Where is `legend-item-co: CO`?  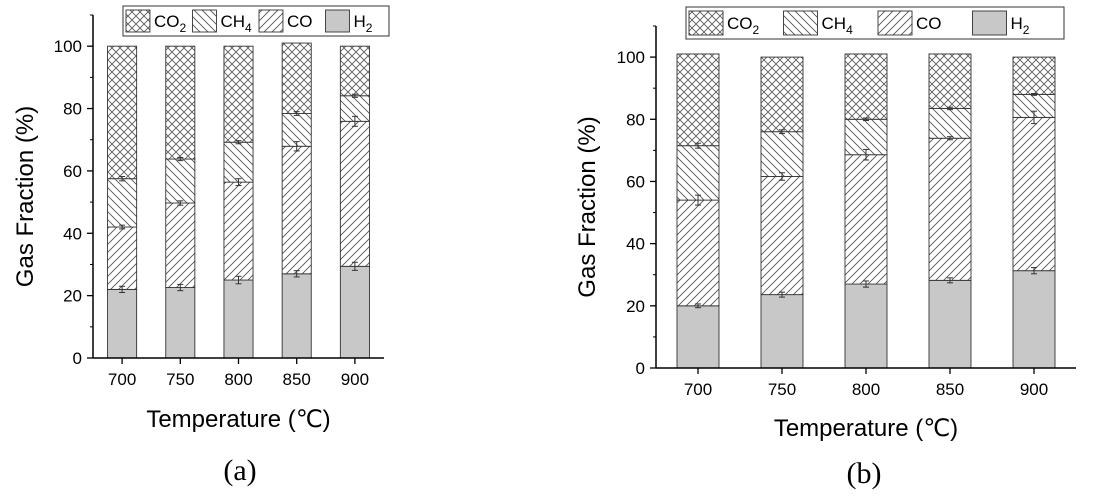 legend-item-co: CO is located at coordinates (909, 23).